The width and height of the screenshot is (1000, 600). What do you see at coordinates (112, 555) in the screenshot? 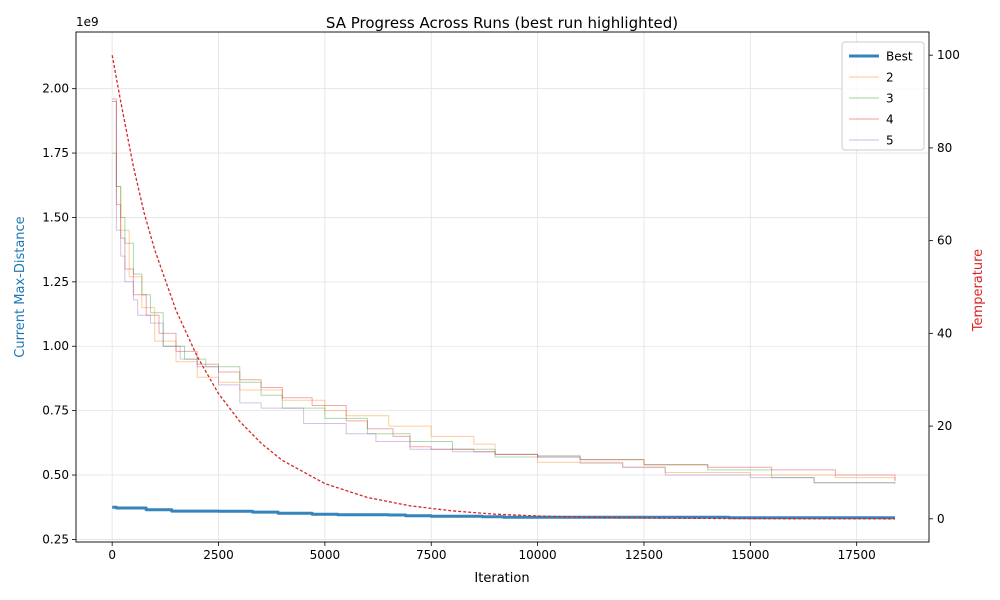
I see `x-tick-label: 0` at bounding box center [112, 555].